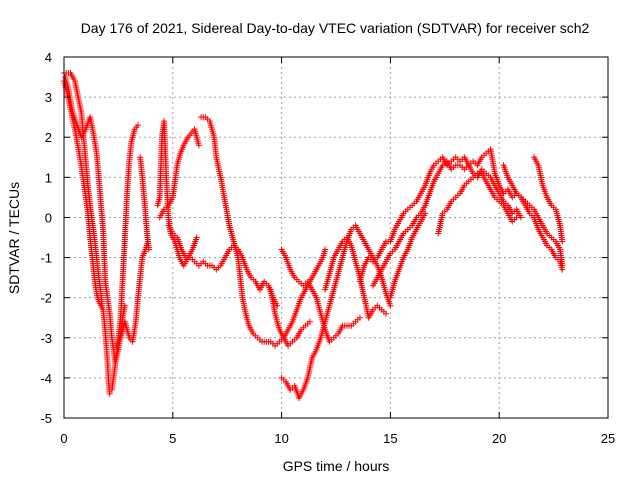 The height and width of the screenshot is (480, 640). I want to click on y-tick-label: -3, so click(46, 338).